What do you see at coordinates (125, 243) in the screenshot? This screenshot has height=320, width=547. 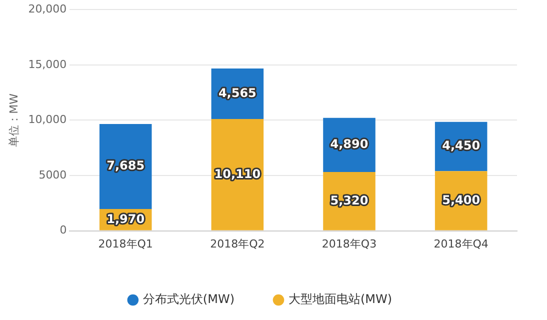 I see `x-tick-label: 2018年Q1` at bounding box center [125, 243].